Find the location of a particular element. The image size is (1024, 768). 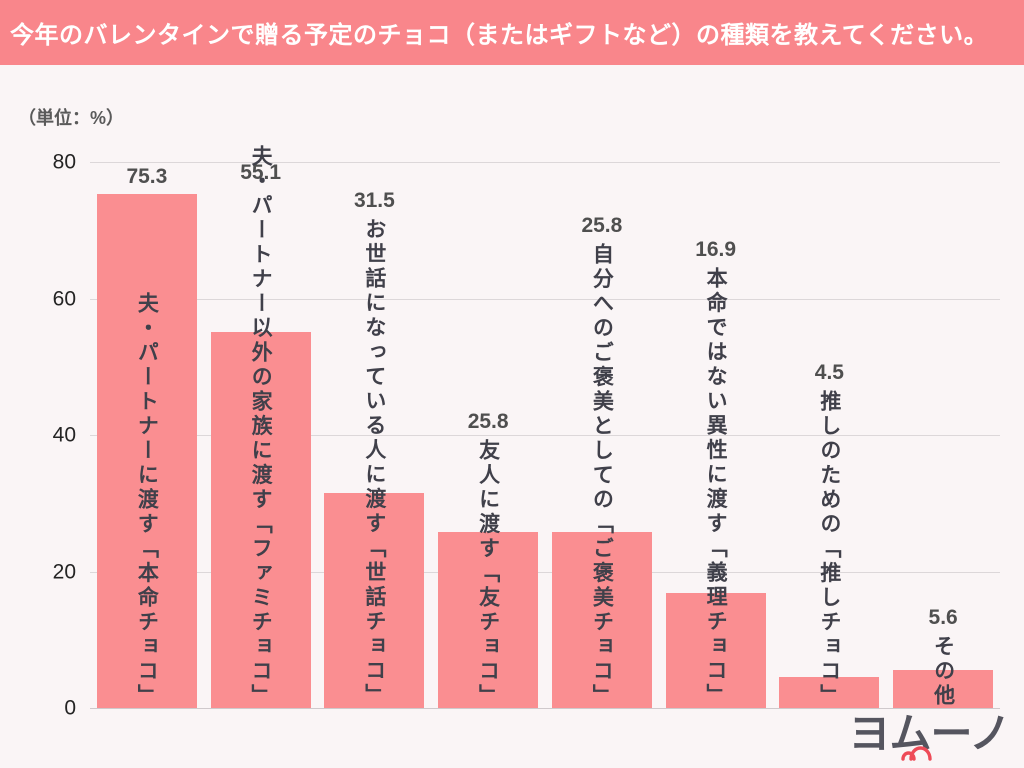

bar-column: 5.6 その他 is located at coordinates (943, 435).